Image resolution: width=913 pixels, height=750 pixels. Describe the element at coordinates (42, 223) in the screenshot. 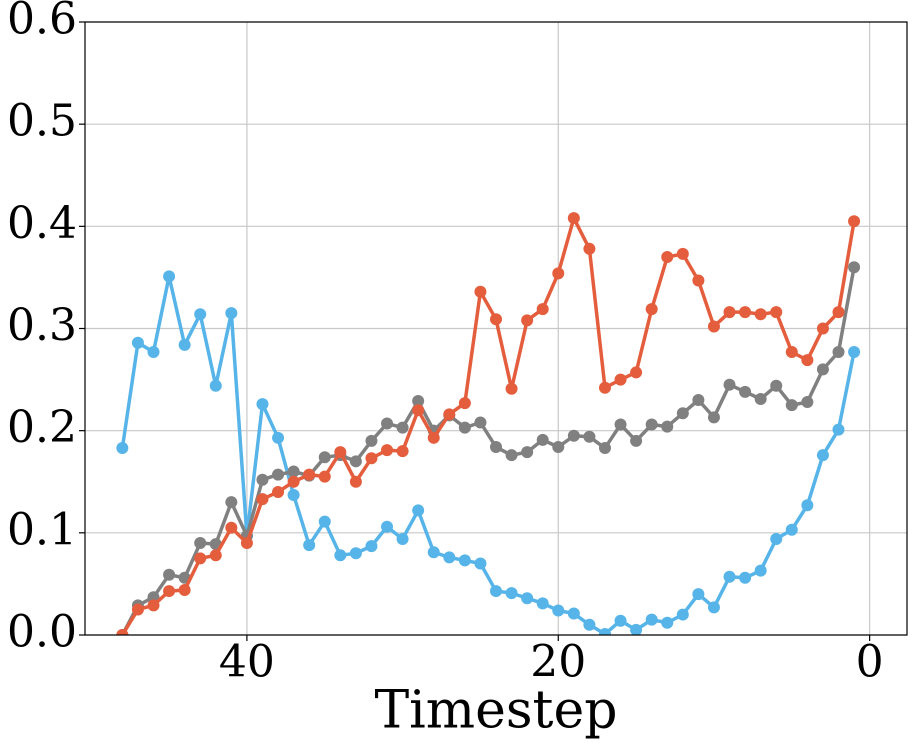

I see `y-tick-label: 0.4` at that location.